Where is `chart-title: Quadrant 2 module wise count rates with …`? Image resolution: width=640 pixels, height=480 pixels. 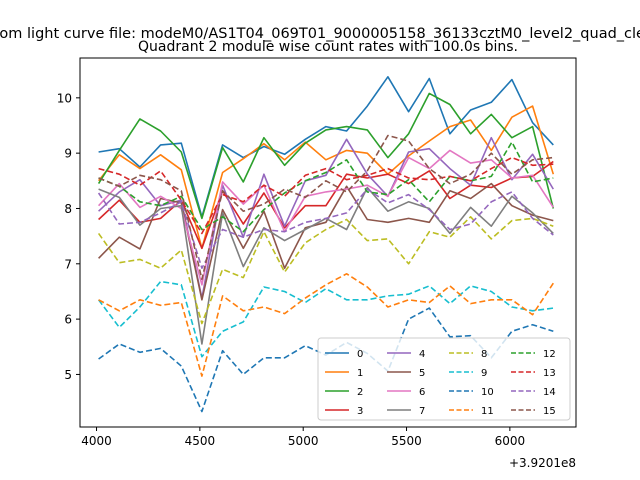 chart-title: Quadrant 2 module wise count rates with … is located at coordinates (328, 47).